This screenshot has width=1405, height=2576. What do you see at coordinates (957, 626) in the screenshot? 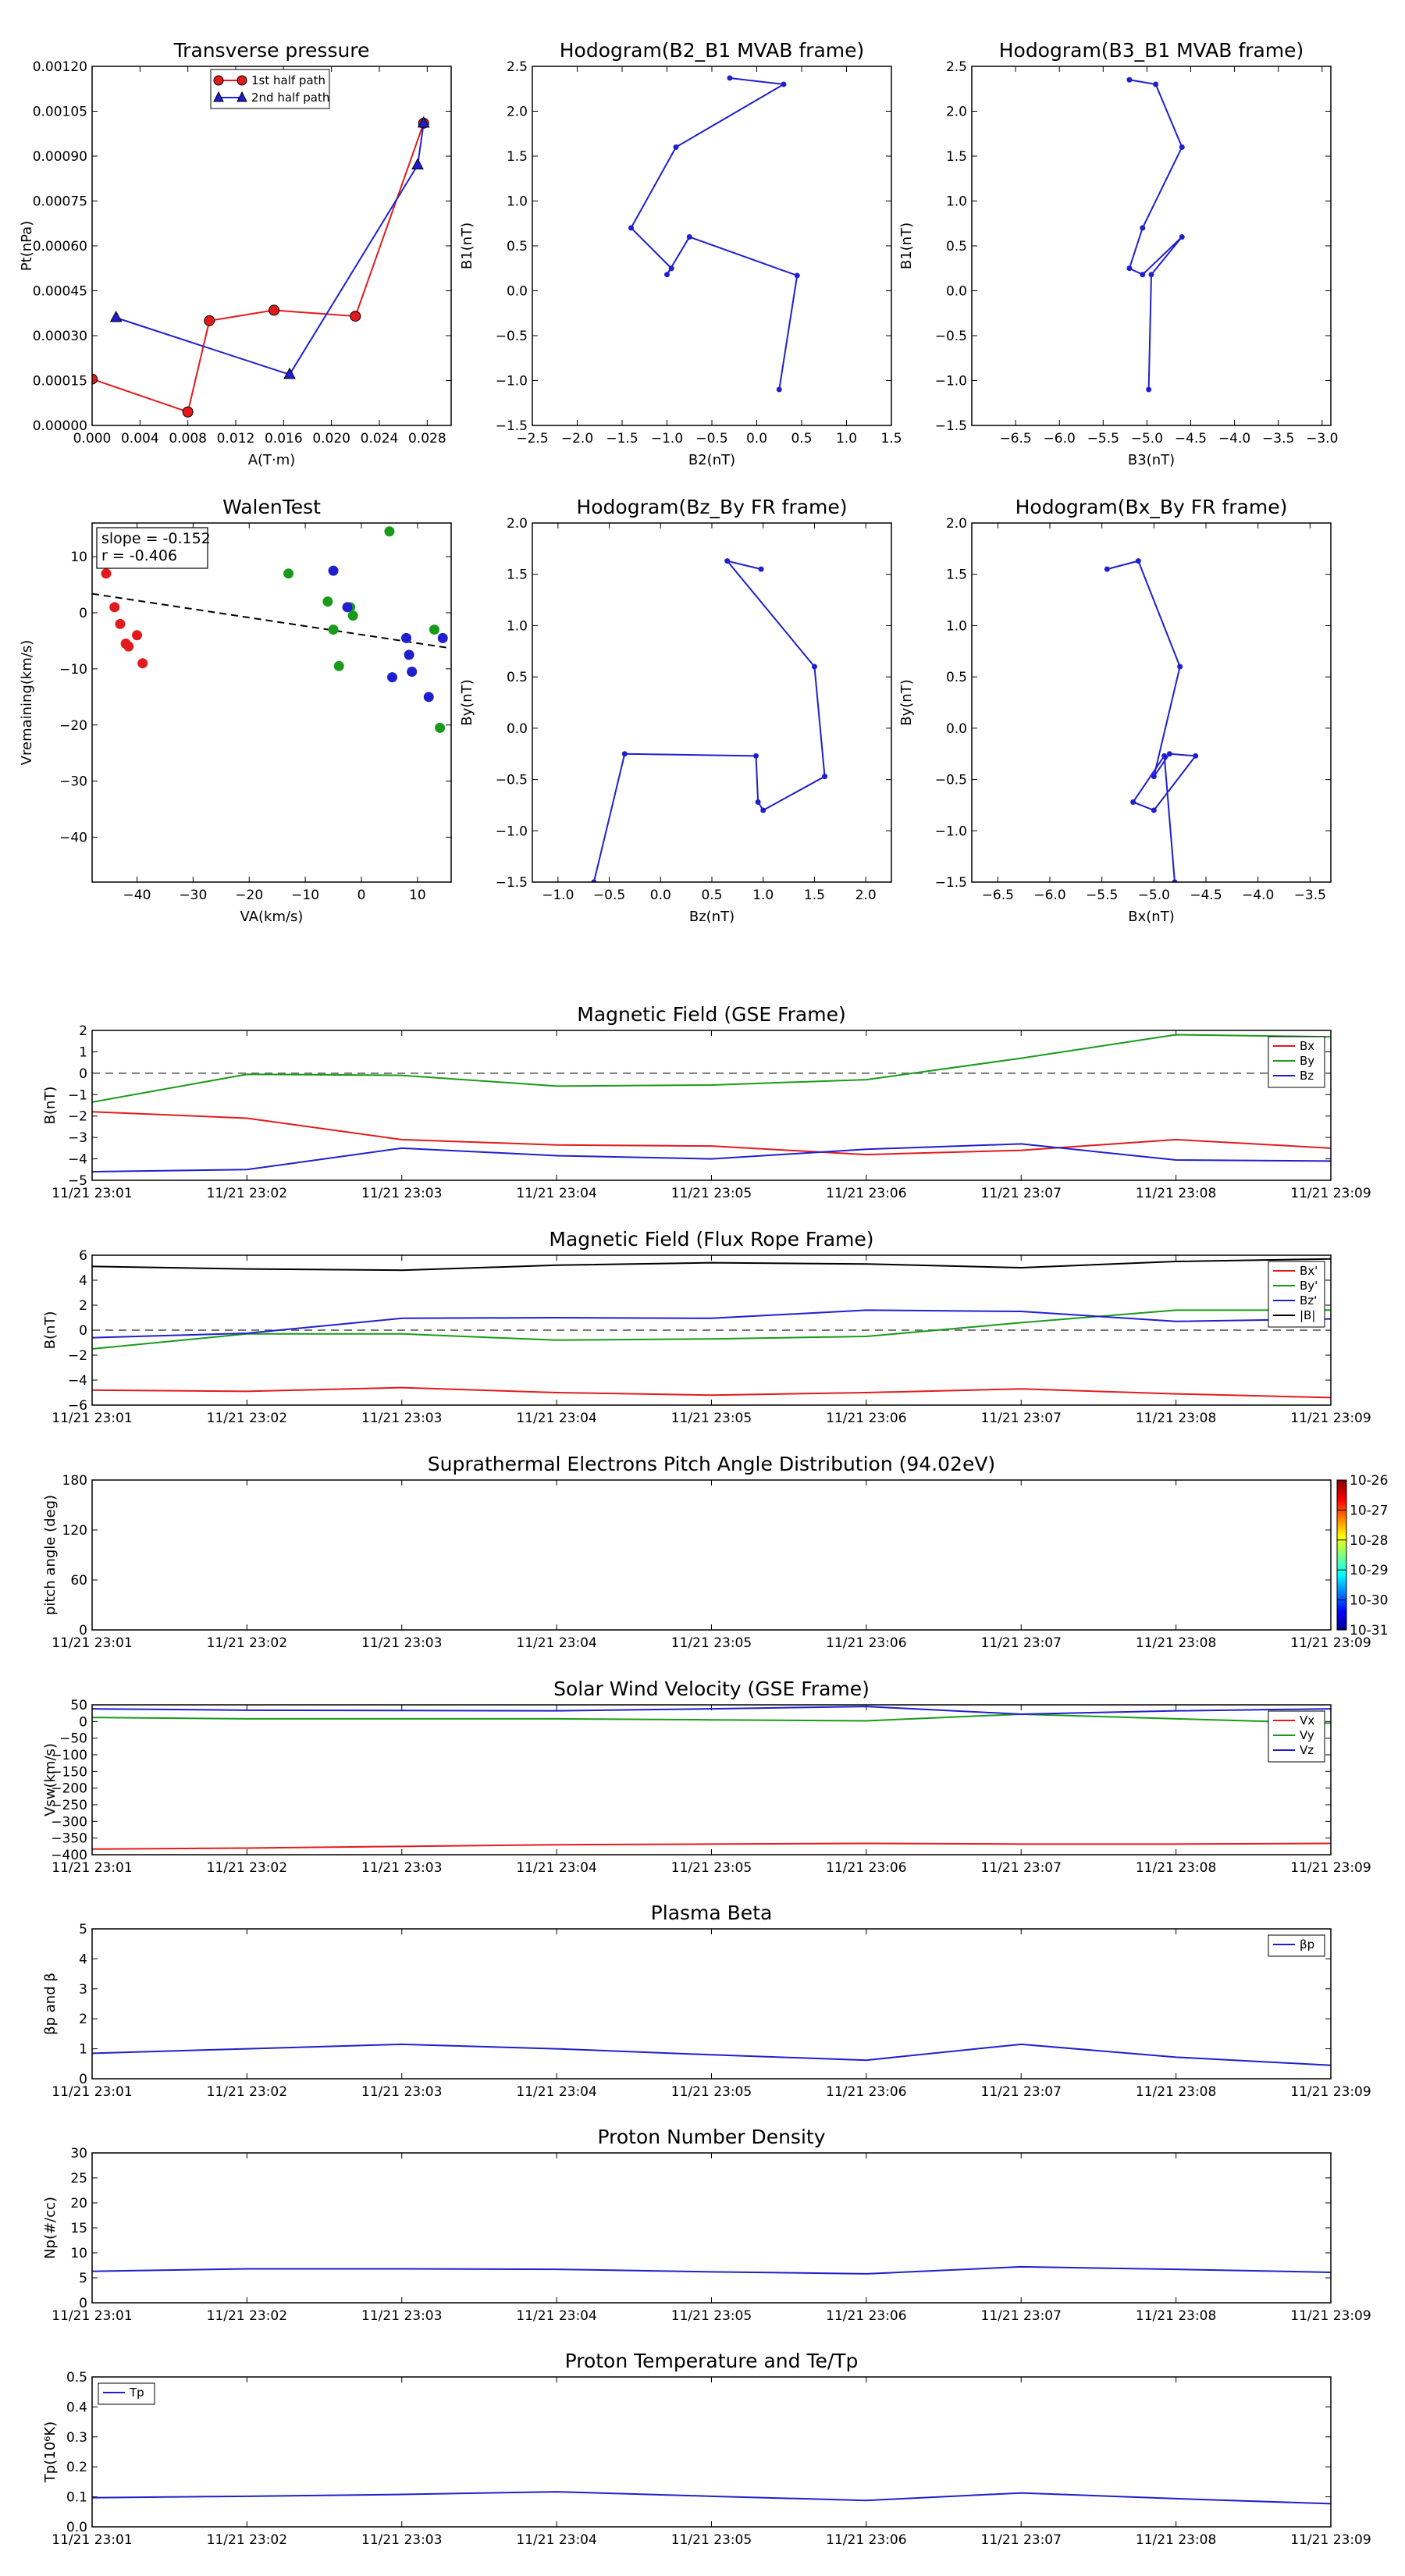
I see `y-tick-label: 1.0` at bounding box center [957, 626].